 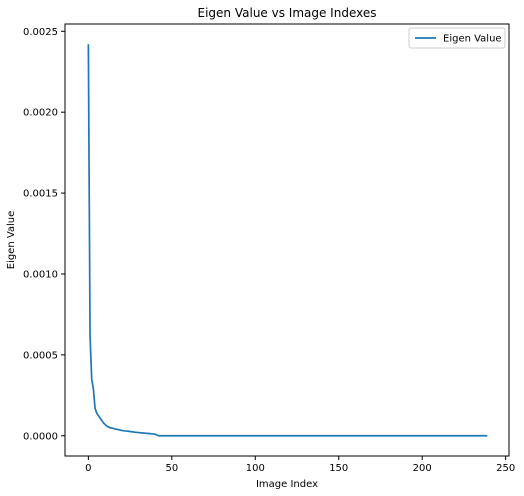 I want to click on x-axis-label: Image Index, so click(x=287, y=484).